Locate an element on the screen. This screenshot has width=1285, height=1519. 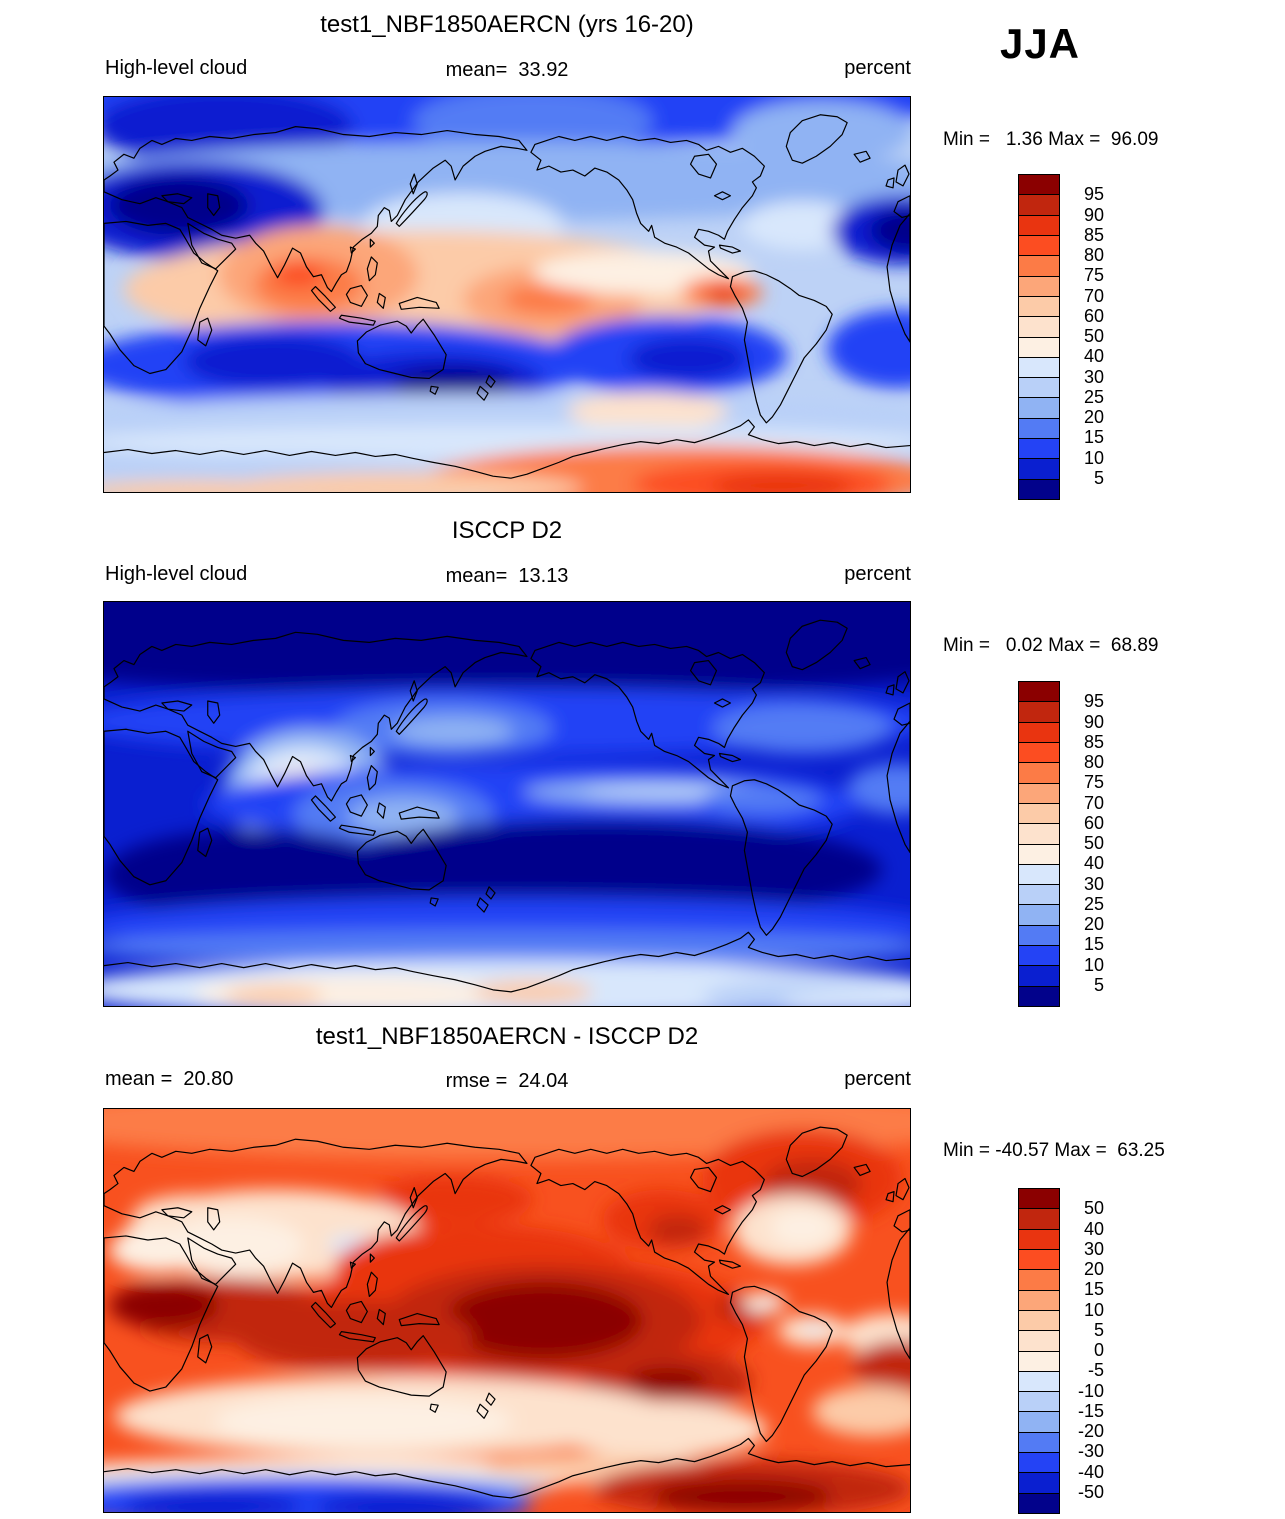
colorbar-tick-label: -20 is located at coordinates (1090, 1431).